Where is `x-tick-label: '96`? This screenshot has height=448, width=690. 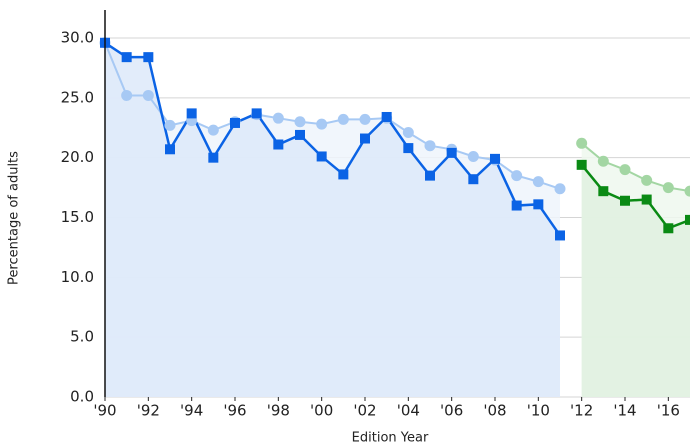 x-tick-label: '96 is located at coordinates (234, 411).